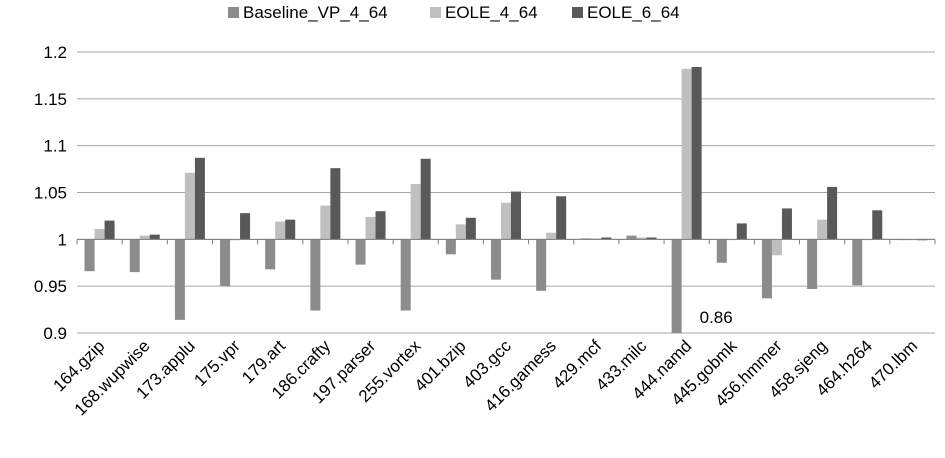  What do you see at coordinates (62, 239) in the screenshot?
I see `y-tick-label: 1` at bounding box center [62, 239].